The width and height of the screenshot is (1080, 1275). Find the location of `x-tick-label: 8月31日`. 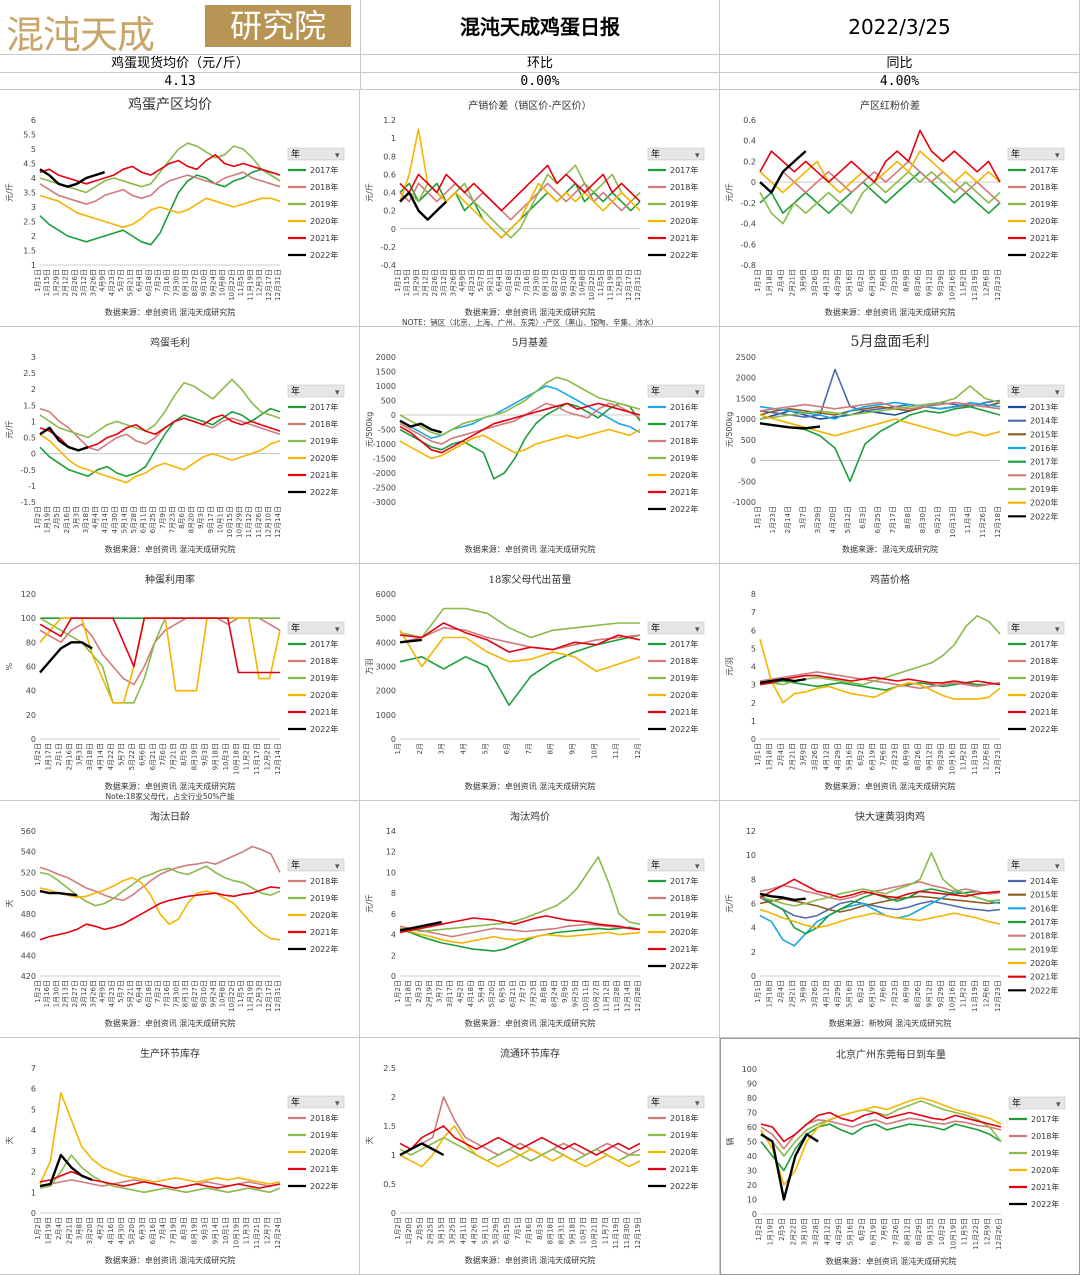

x-tick-label: 8月31日 is located at coordinates (562, 1230).